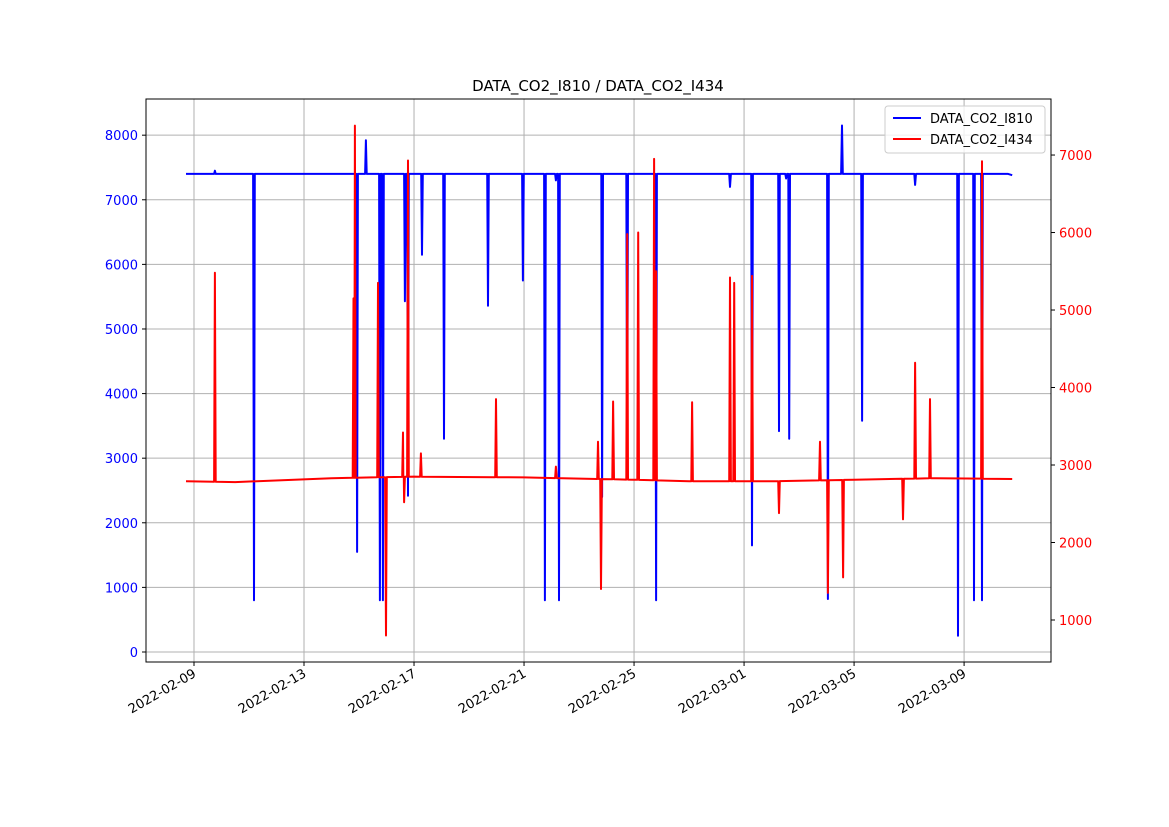 The image size is (1169, 827). What do you see at coordinates (121, 265) in the screenshot?
I see `y-left-tick-label: 6000` at bounding box center [121, 265].